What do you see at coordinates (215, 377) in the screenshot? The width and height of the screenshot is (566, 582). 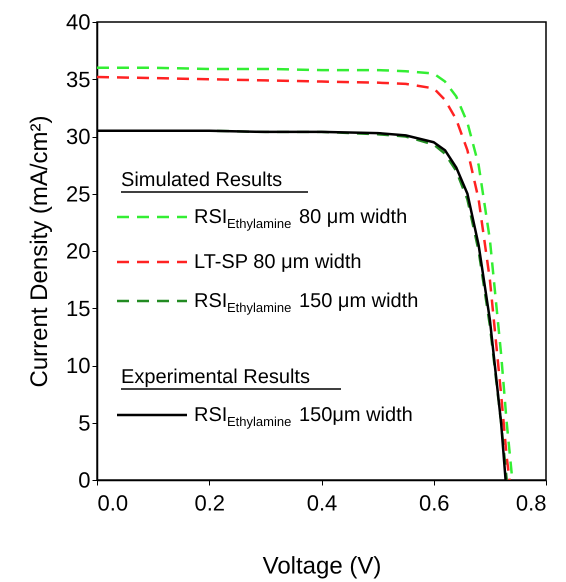 I see `annotation: Experimental Results` at bounding box center [215, 377].